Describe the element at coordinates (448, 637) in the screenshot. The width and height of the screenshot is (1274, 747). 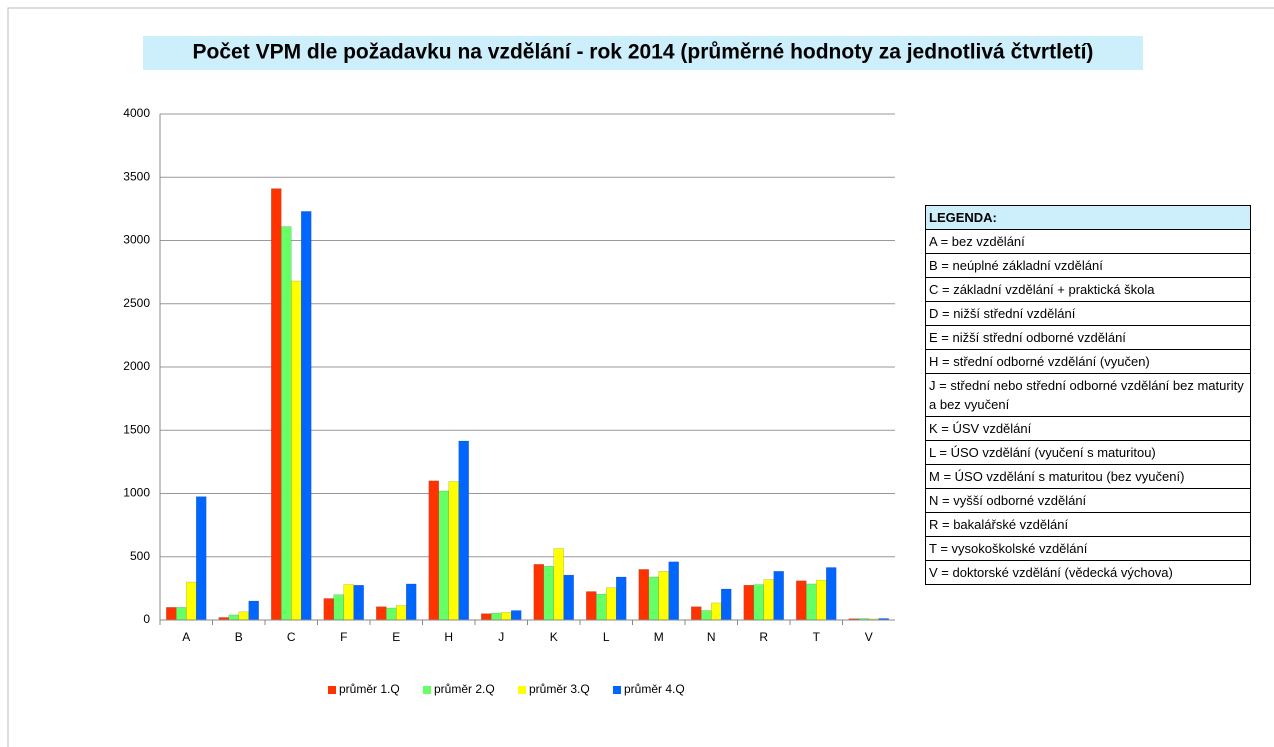
I see `x-tick-label: H` at that location.